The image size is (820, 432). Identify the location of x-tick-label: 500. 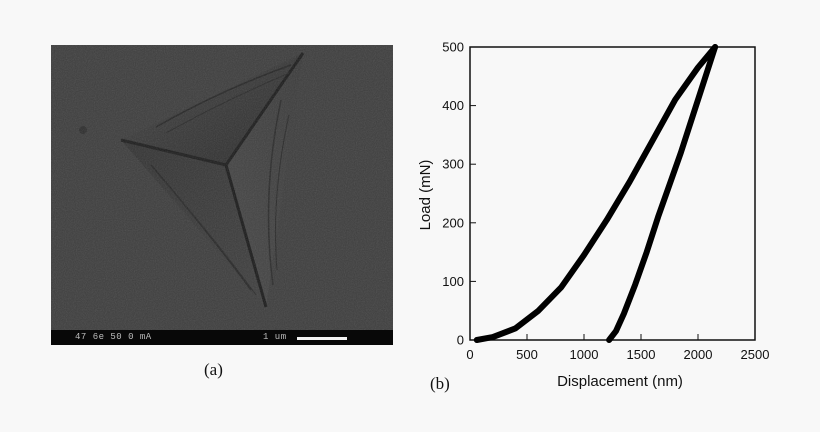
(527, 354).